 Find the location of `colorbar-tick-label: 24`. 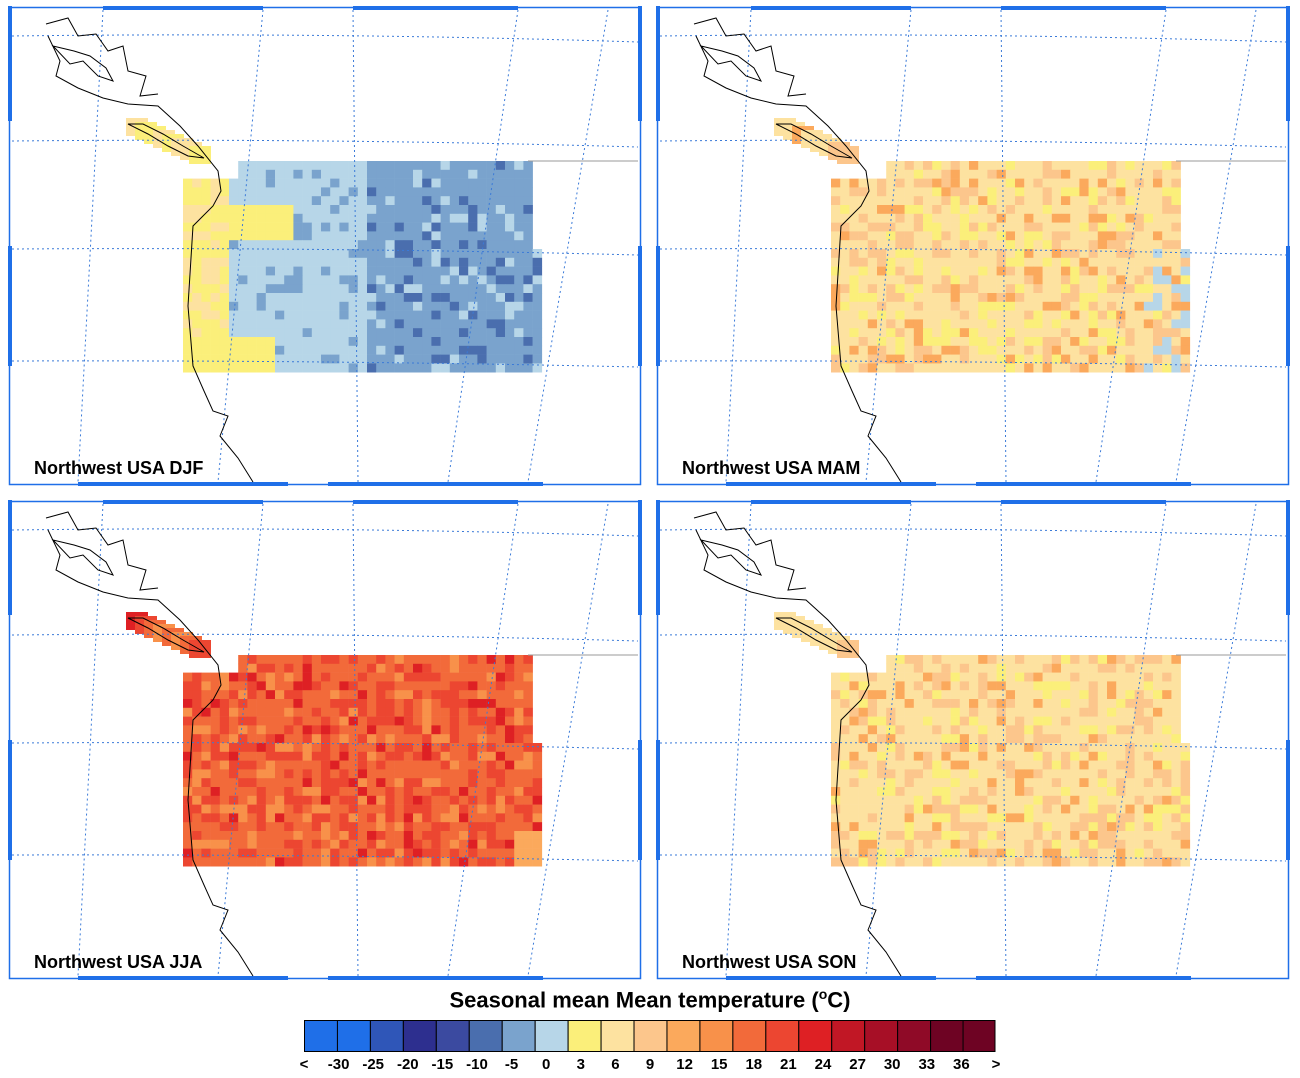

colorbar-tick-label: 24 is located at coordinates (823, 1064).